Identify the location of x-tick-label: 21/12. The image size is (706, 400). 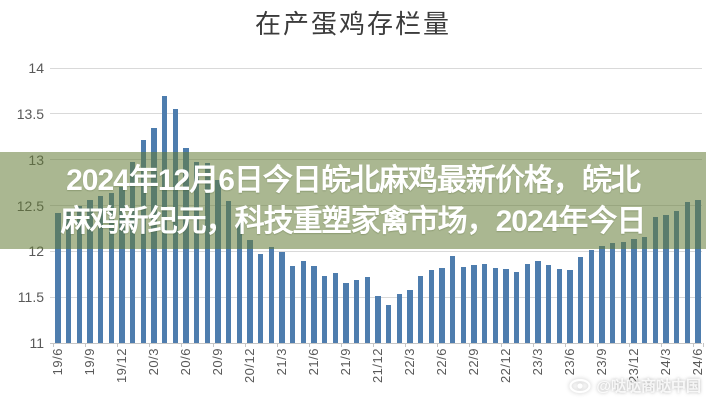
(377, 366).